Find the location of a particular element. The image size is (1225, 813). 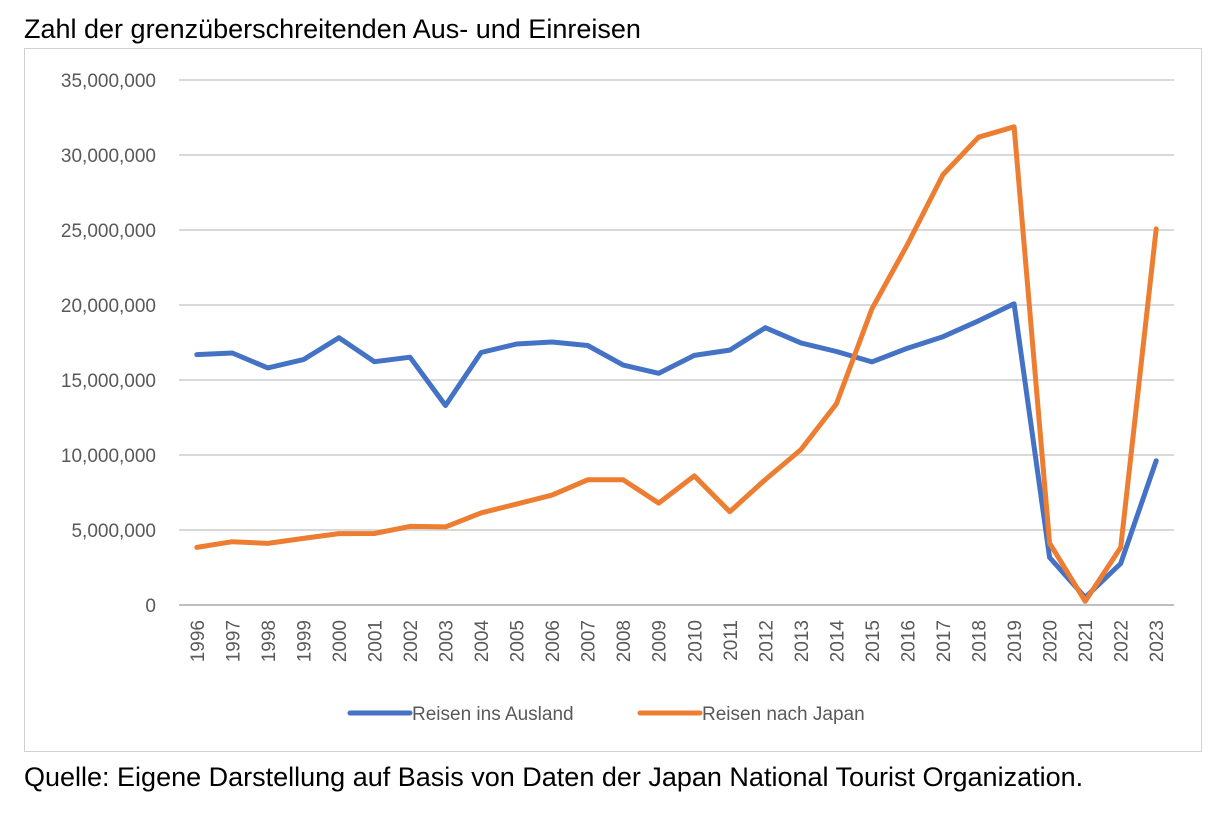

x-tick-label: 2006 is located at coordinates (553, 641).